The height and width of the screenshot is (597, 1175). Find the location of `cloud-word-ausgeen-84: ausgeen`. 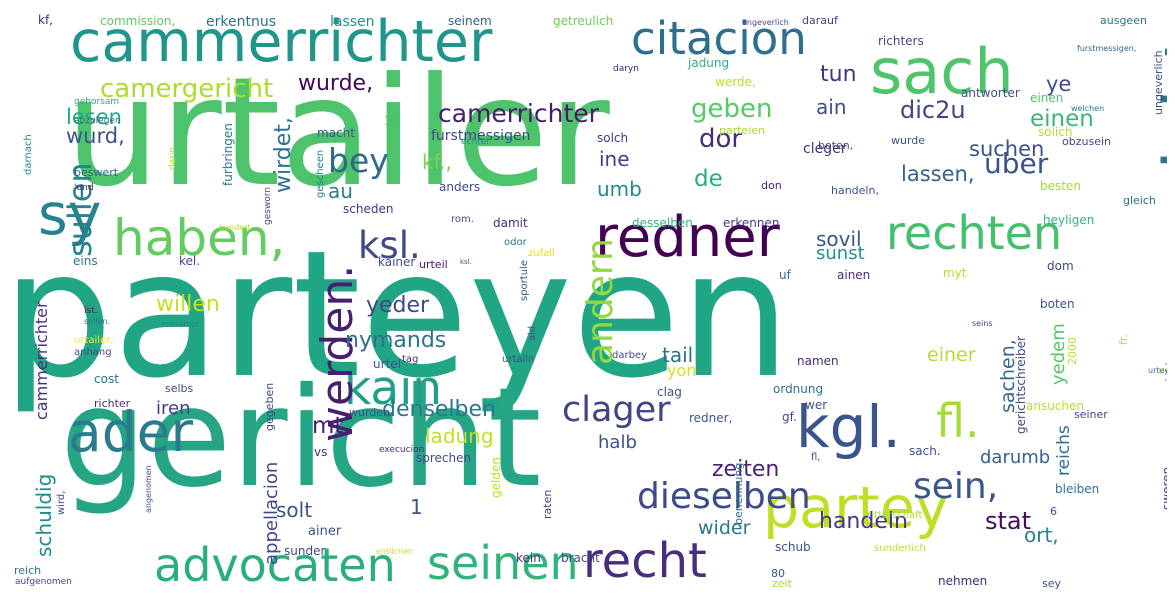

cloud-word-ausgeen-84: ausgeen is located at coordinates (1123, 20).